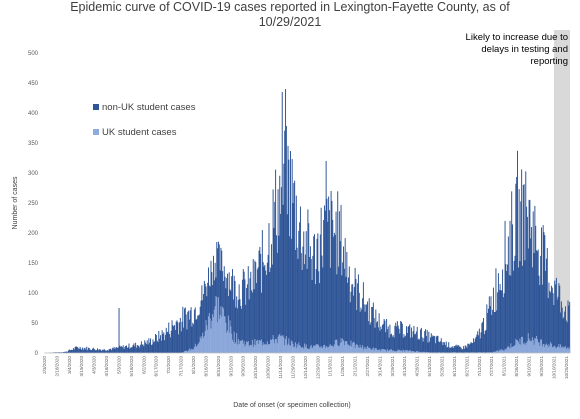  Describe the element at coordinates (131, 366) in the screenshot. I see `x-tick-label: 5/18/2020` at that location.